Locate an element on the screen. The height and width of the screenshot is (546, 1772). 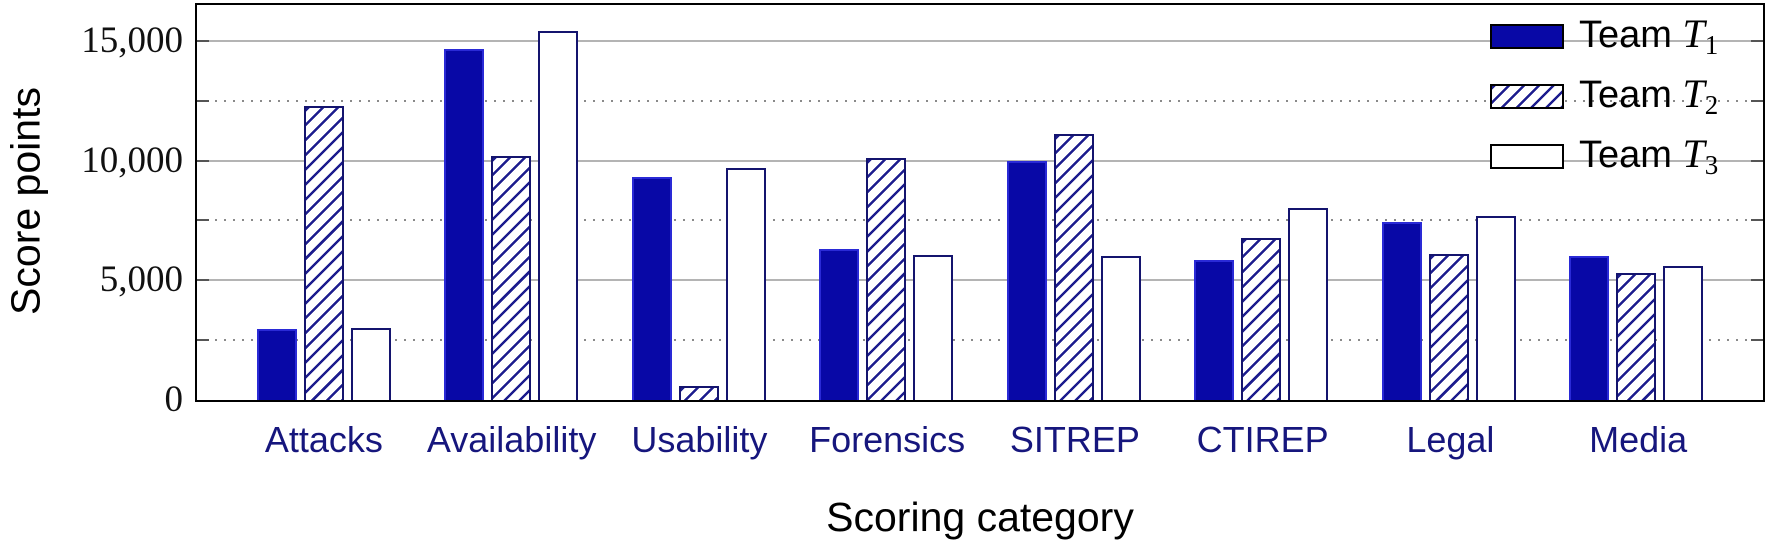
x-category-label-media: Media is located at coordinates (1638, 439).